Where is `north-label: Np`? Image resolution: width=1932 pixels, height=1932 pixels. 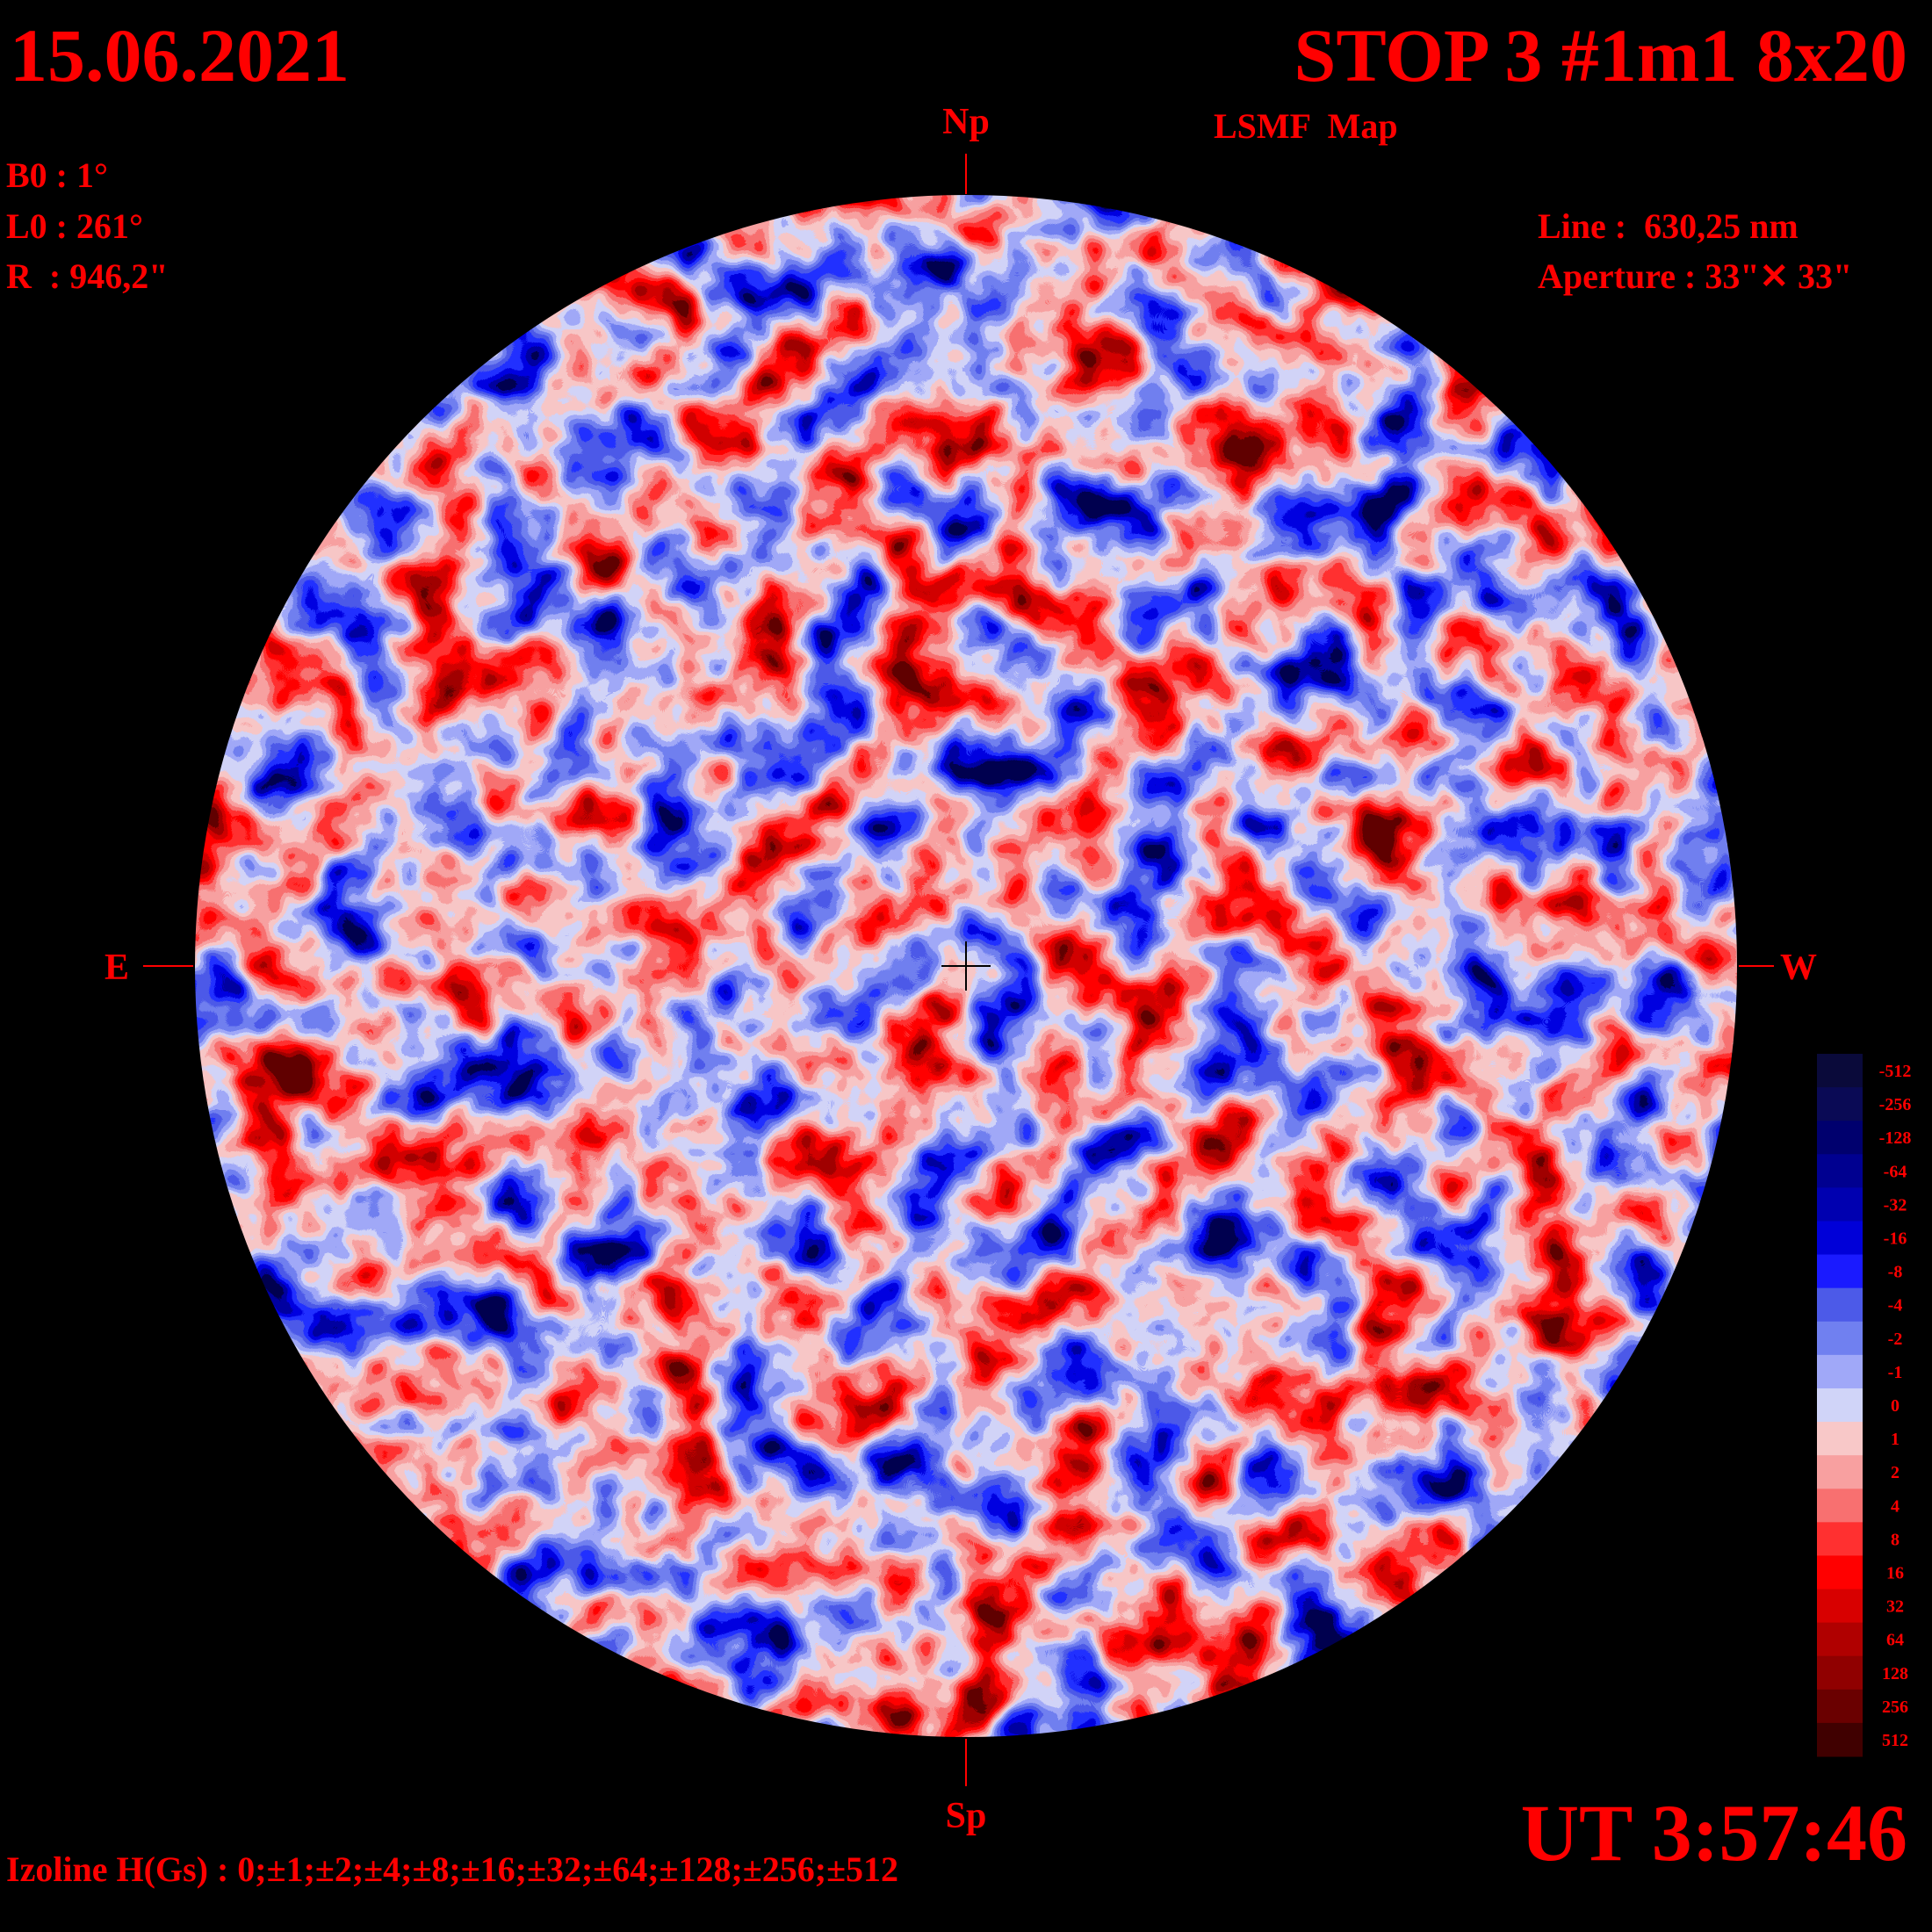
north-label: Np is located at coordinates (966, 122).